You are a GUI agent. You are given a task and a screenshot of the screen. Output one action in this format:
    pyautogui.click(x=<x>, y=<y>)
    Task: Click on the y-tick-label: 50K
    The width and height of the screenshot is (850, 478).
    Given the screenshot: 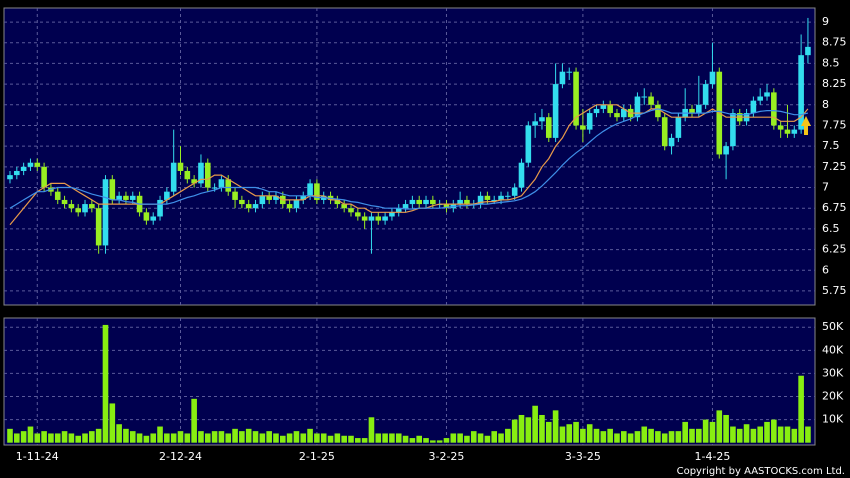 What is the action you would take?
    pyautogui.click(x=833, y=326)
    